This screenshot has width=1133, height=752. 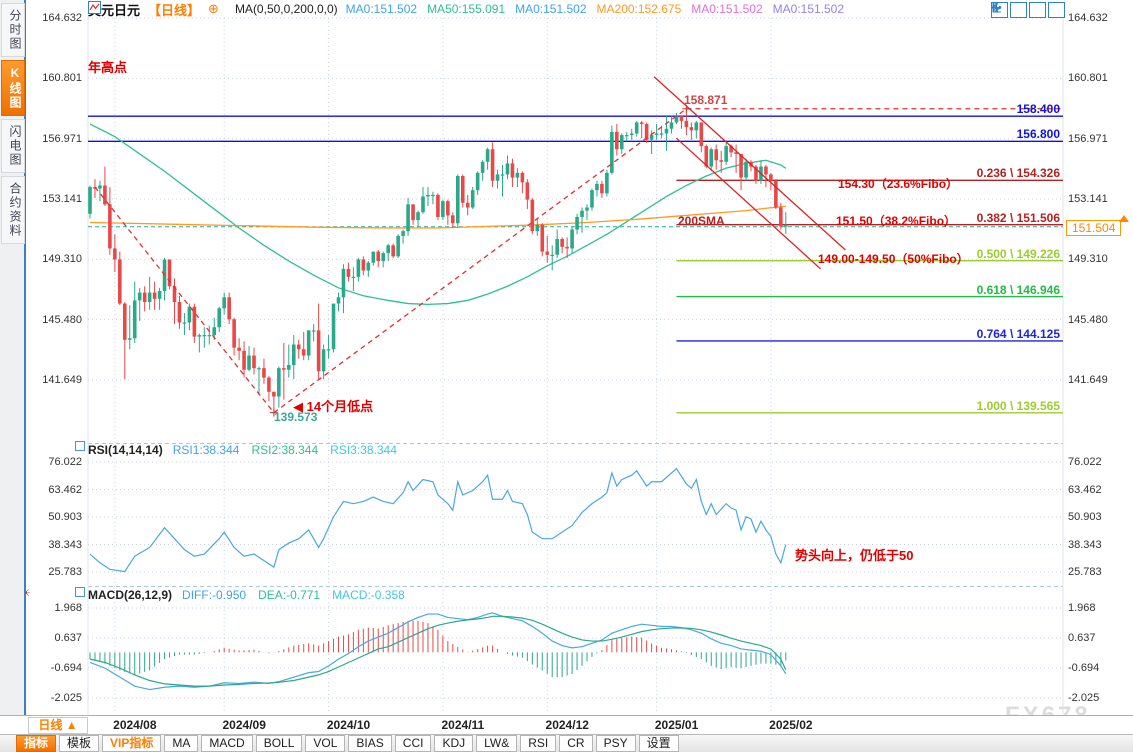 What do you see at coordinates (65, 489) in the screenshot?
I see `rsi-axis-label: 63.462` at bounding box center [65, 489].